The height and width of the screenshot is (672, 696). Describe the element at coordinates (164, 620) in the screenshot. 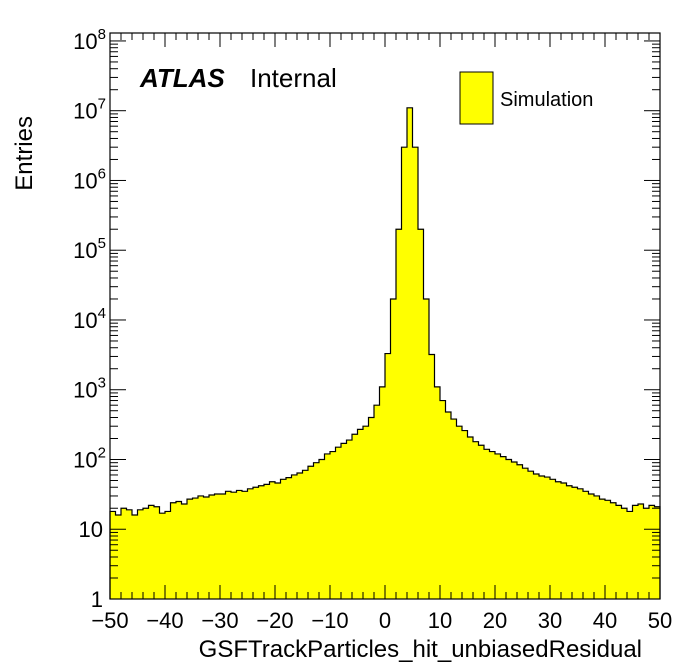

I see `x-tick-label: −40` at that location.